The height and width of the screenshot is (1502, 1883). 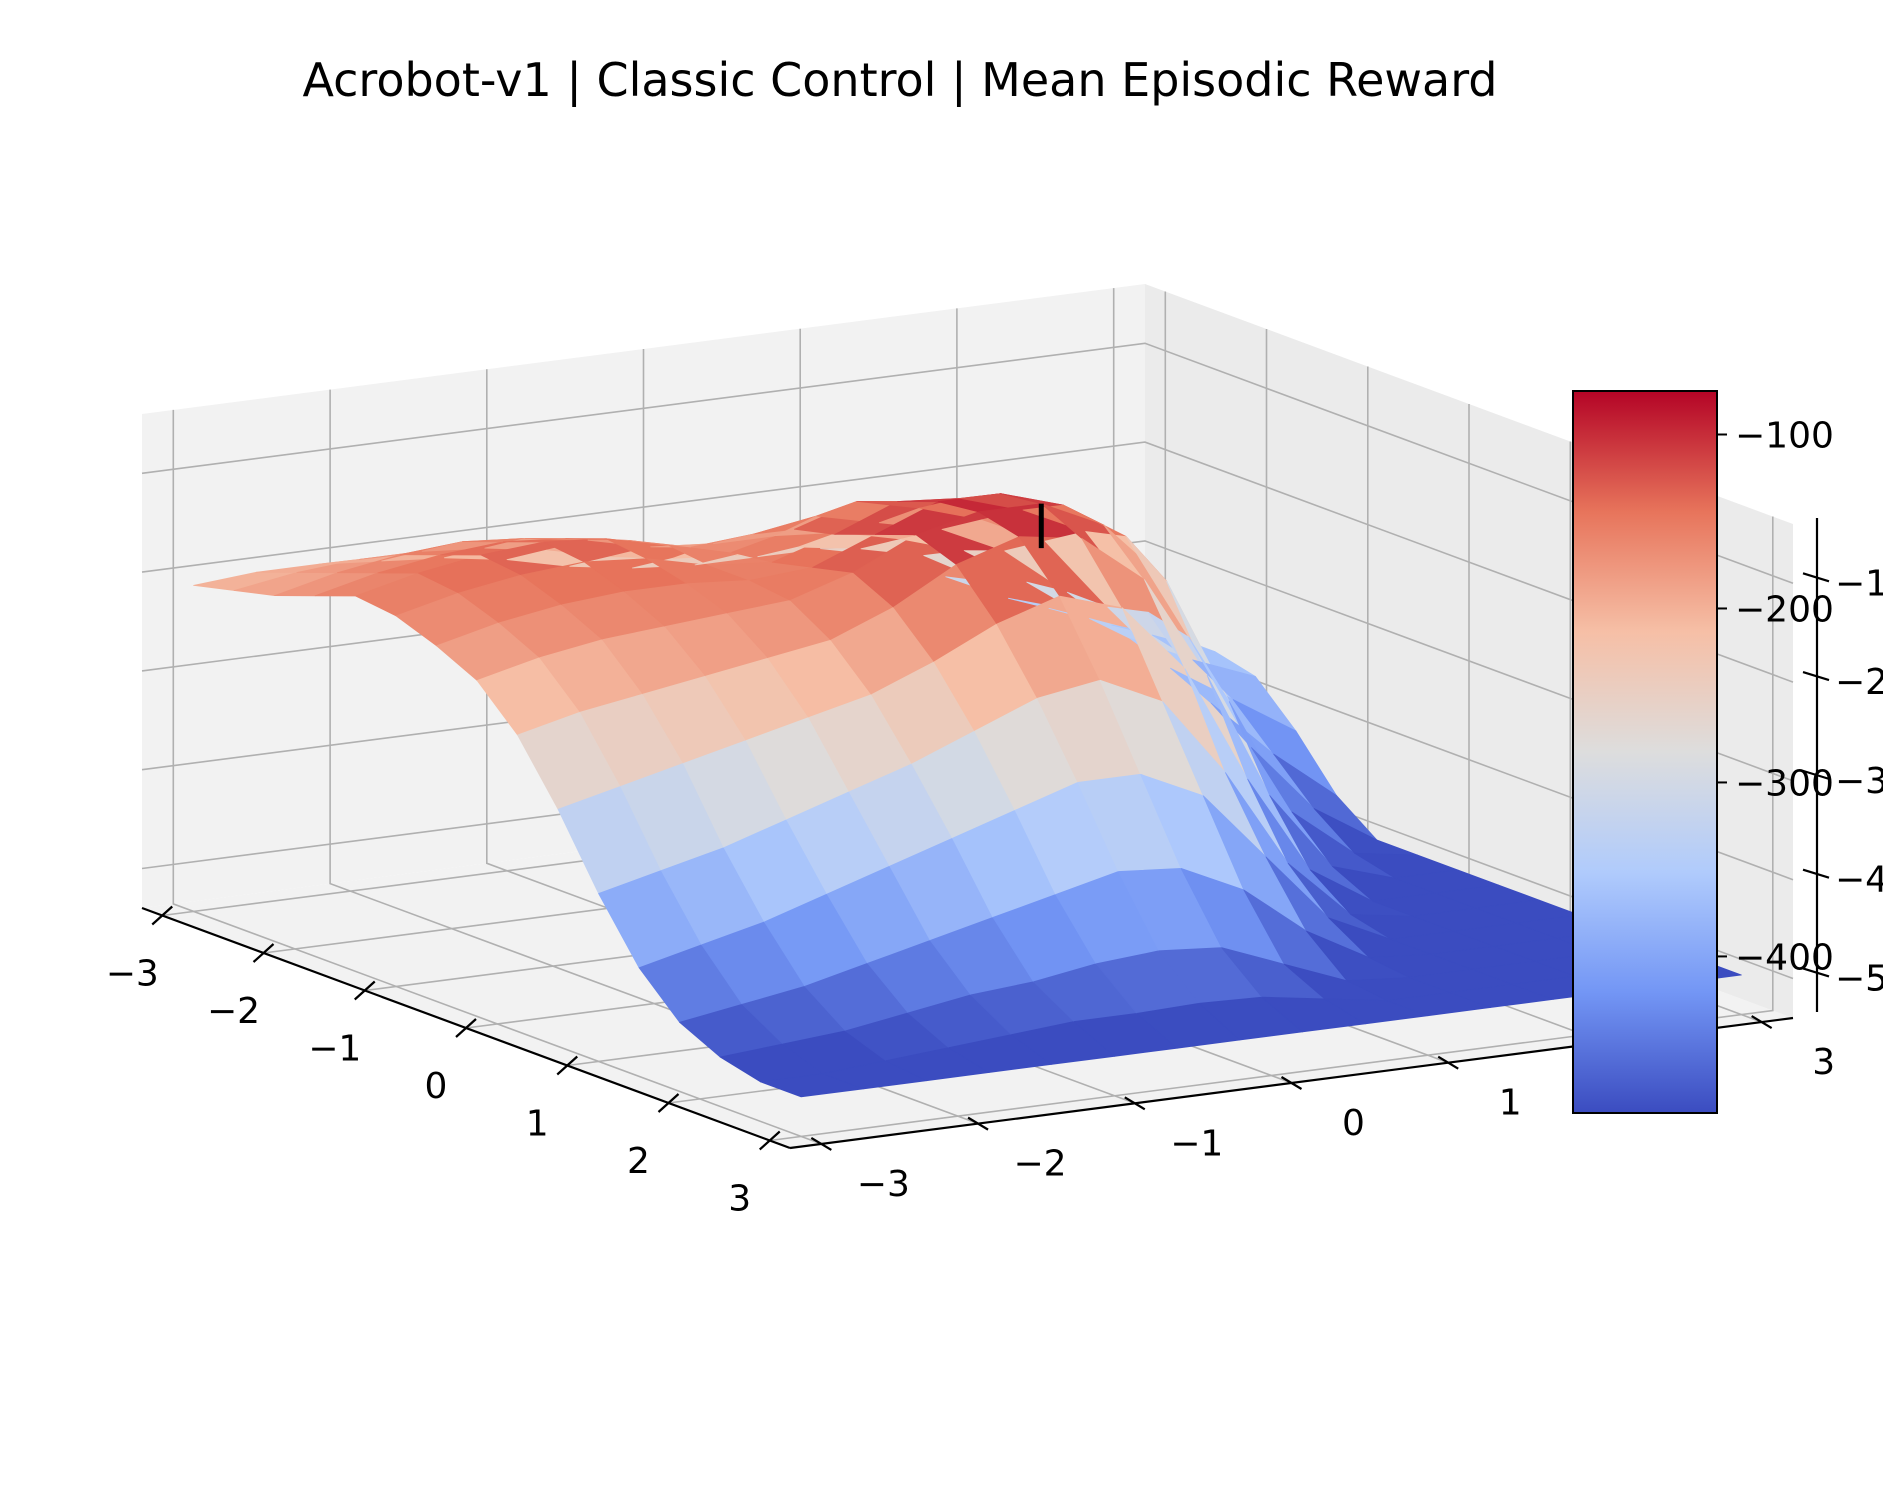 I want to click on y-tick-label: −2, so click(x=1040, y=1164).